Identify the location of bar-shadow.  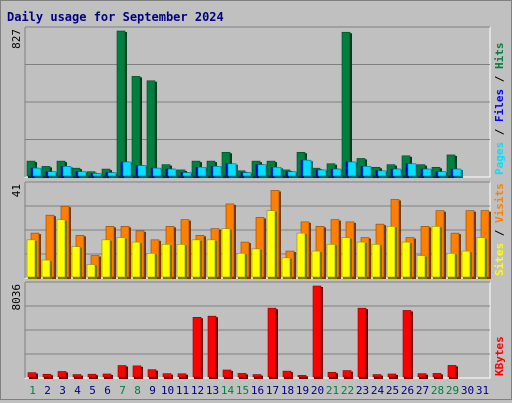
(303, 377).